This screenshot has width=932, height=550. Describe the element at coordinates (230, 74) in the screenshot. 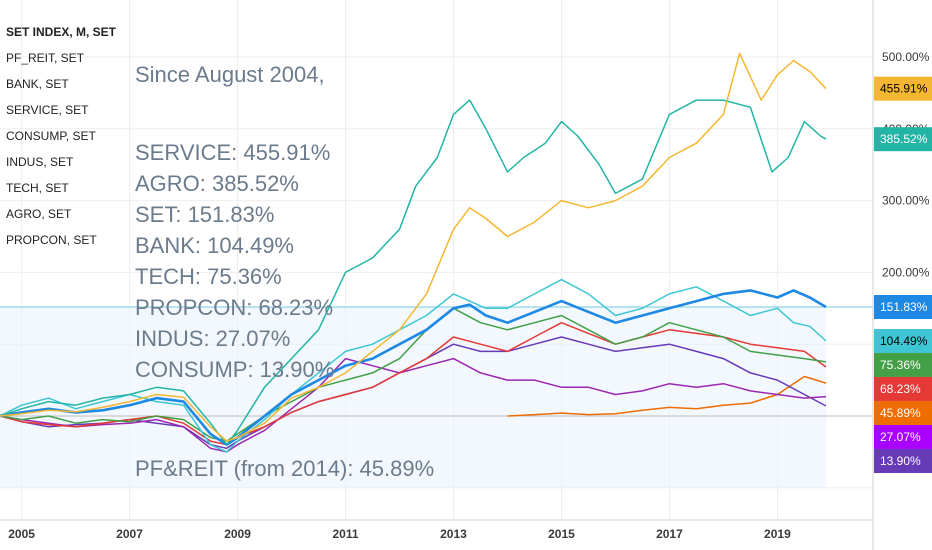

I see `annotation-header: Since August 2004,` at that location.